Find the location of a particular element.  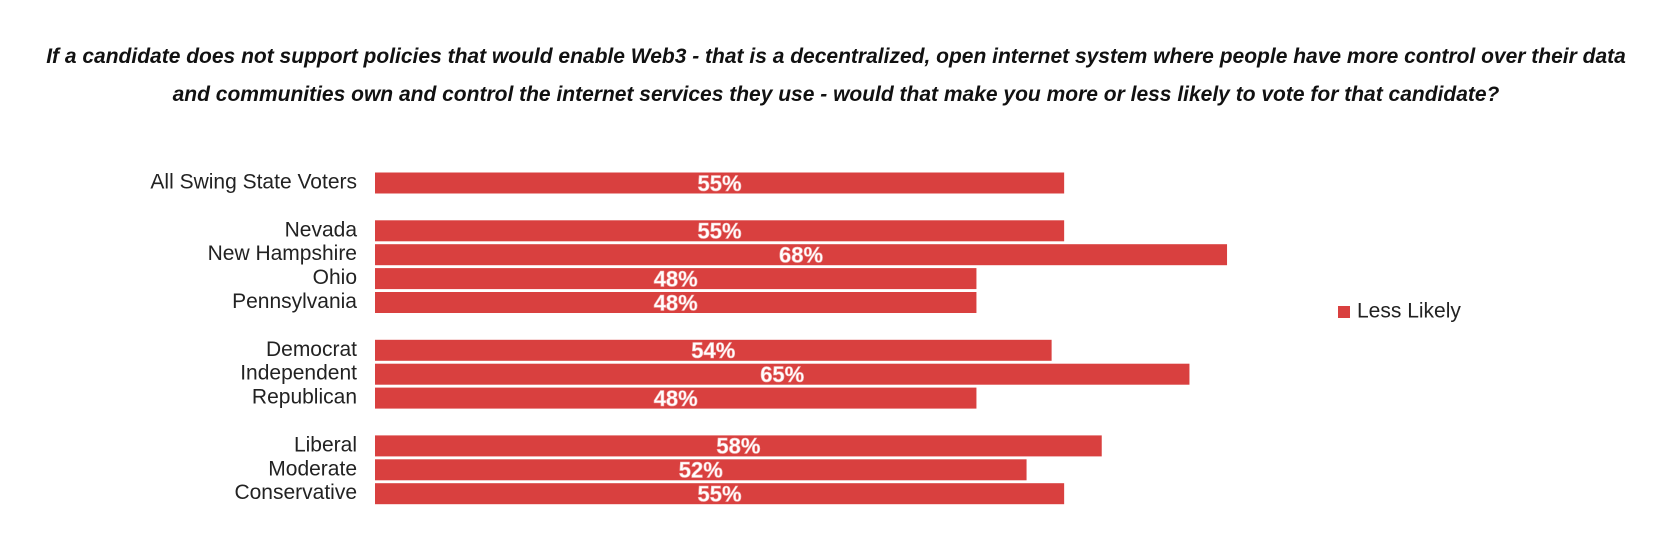

value-label: 65% is located at coordinates (782, 374).